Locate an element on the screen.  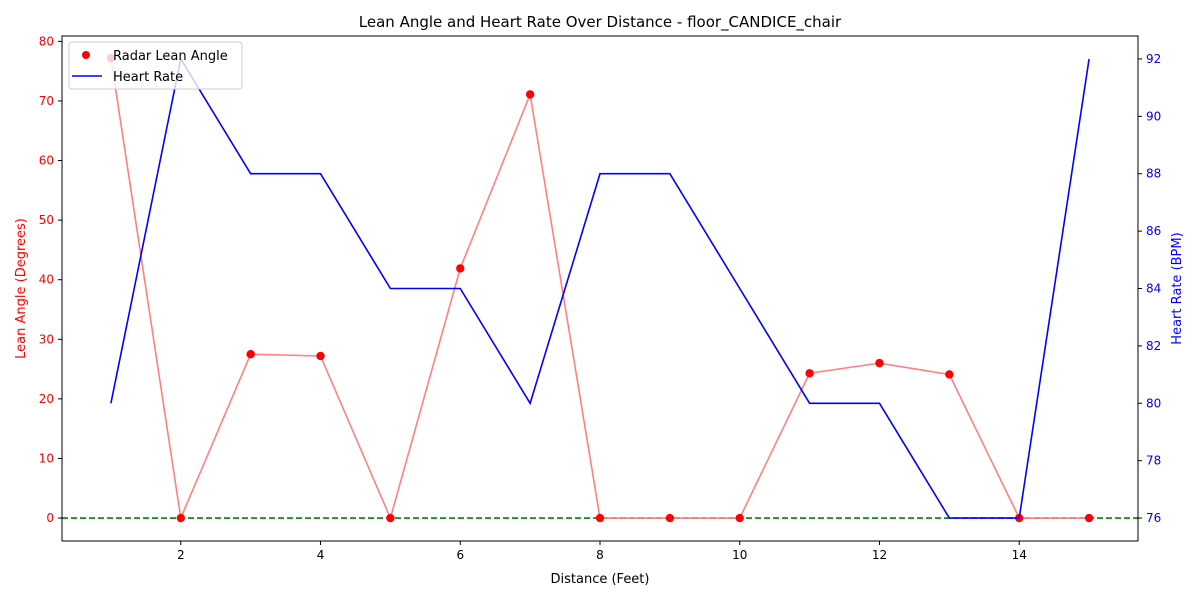
y-left-tick-label: 60 is located at coordinates (46, 161).